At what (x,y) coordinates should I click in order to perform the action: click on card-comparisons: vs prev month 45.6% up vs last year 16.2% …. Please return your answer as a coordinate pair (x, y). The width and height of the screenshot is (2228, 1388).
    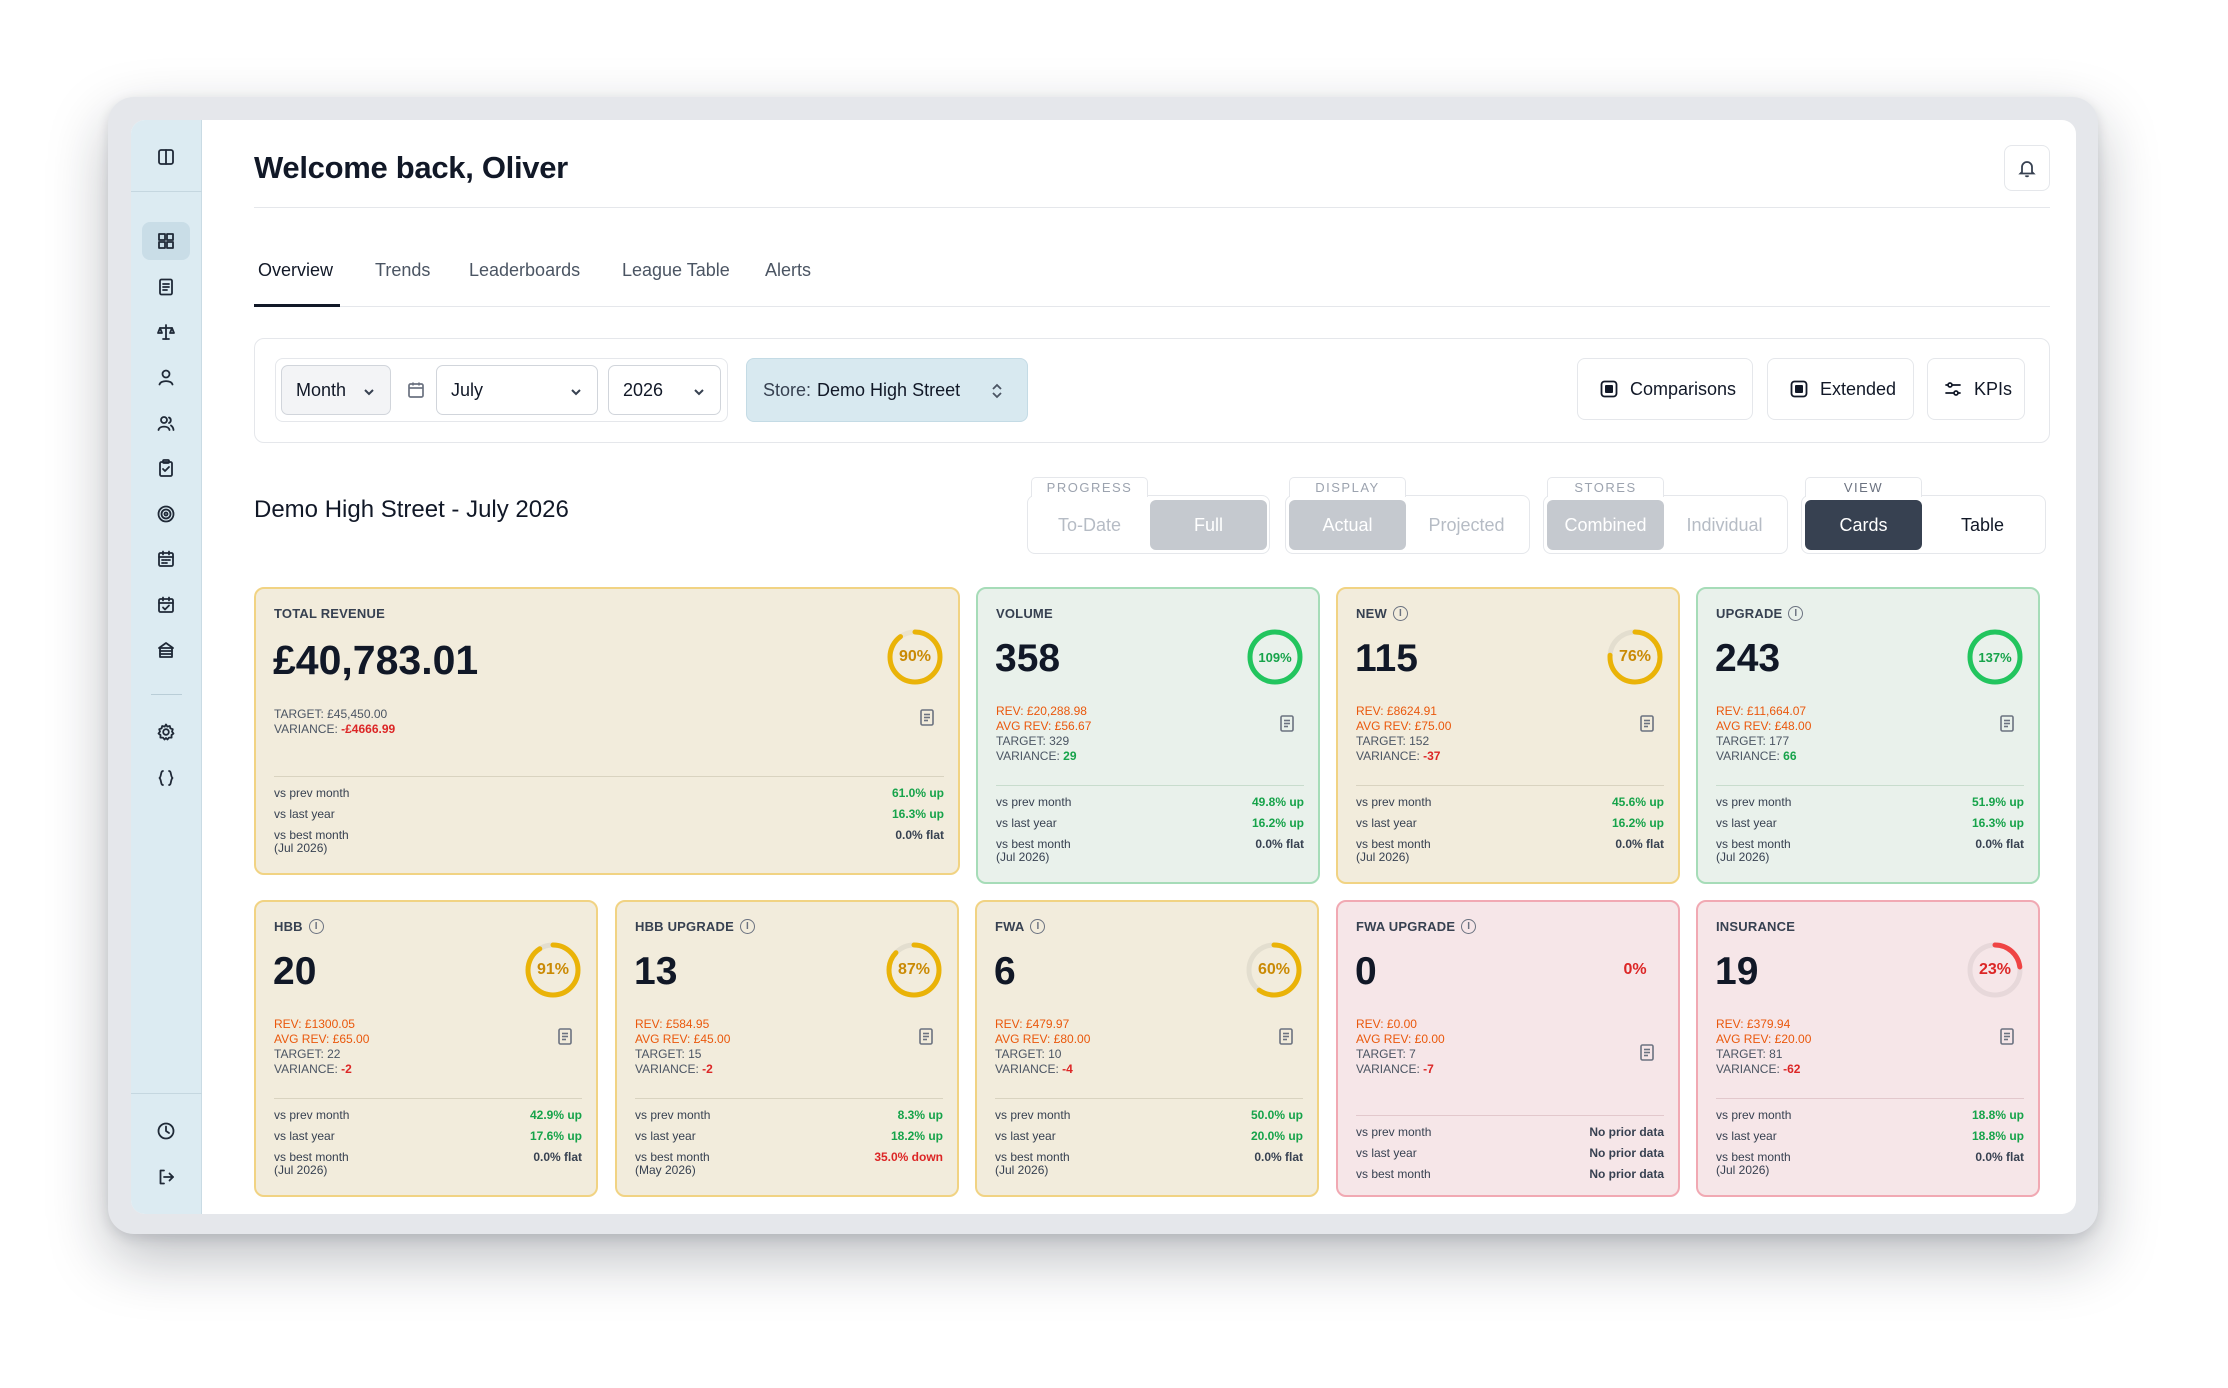
    Looking at the image, I should click on (1510, 828).